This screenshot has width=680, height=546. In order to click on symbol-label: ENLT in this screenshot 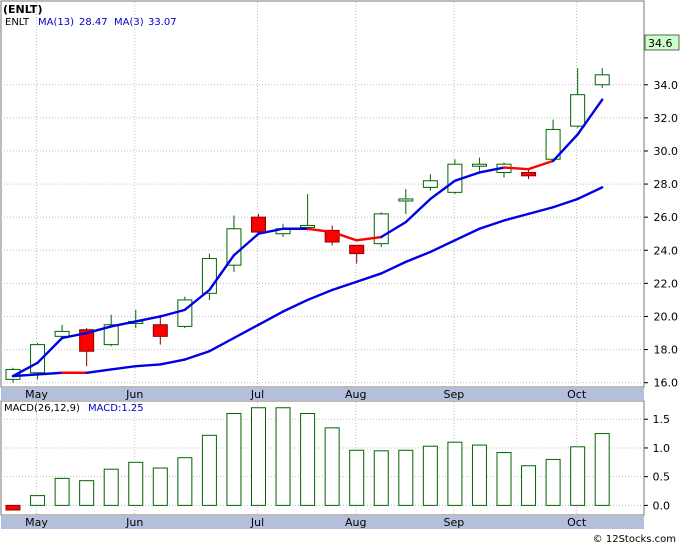, I will do `click(17, 22)`.